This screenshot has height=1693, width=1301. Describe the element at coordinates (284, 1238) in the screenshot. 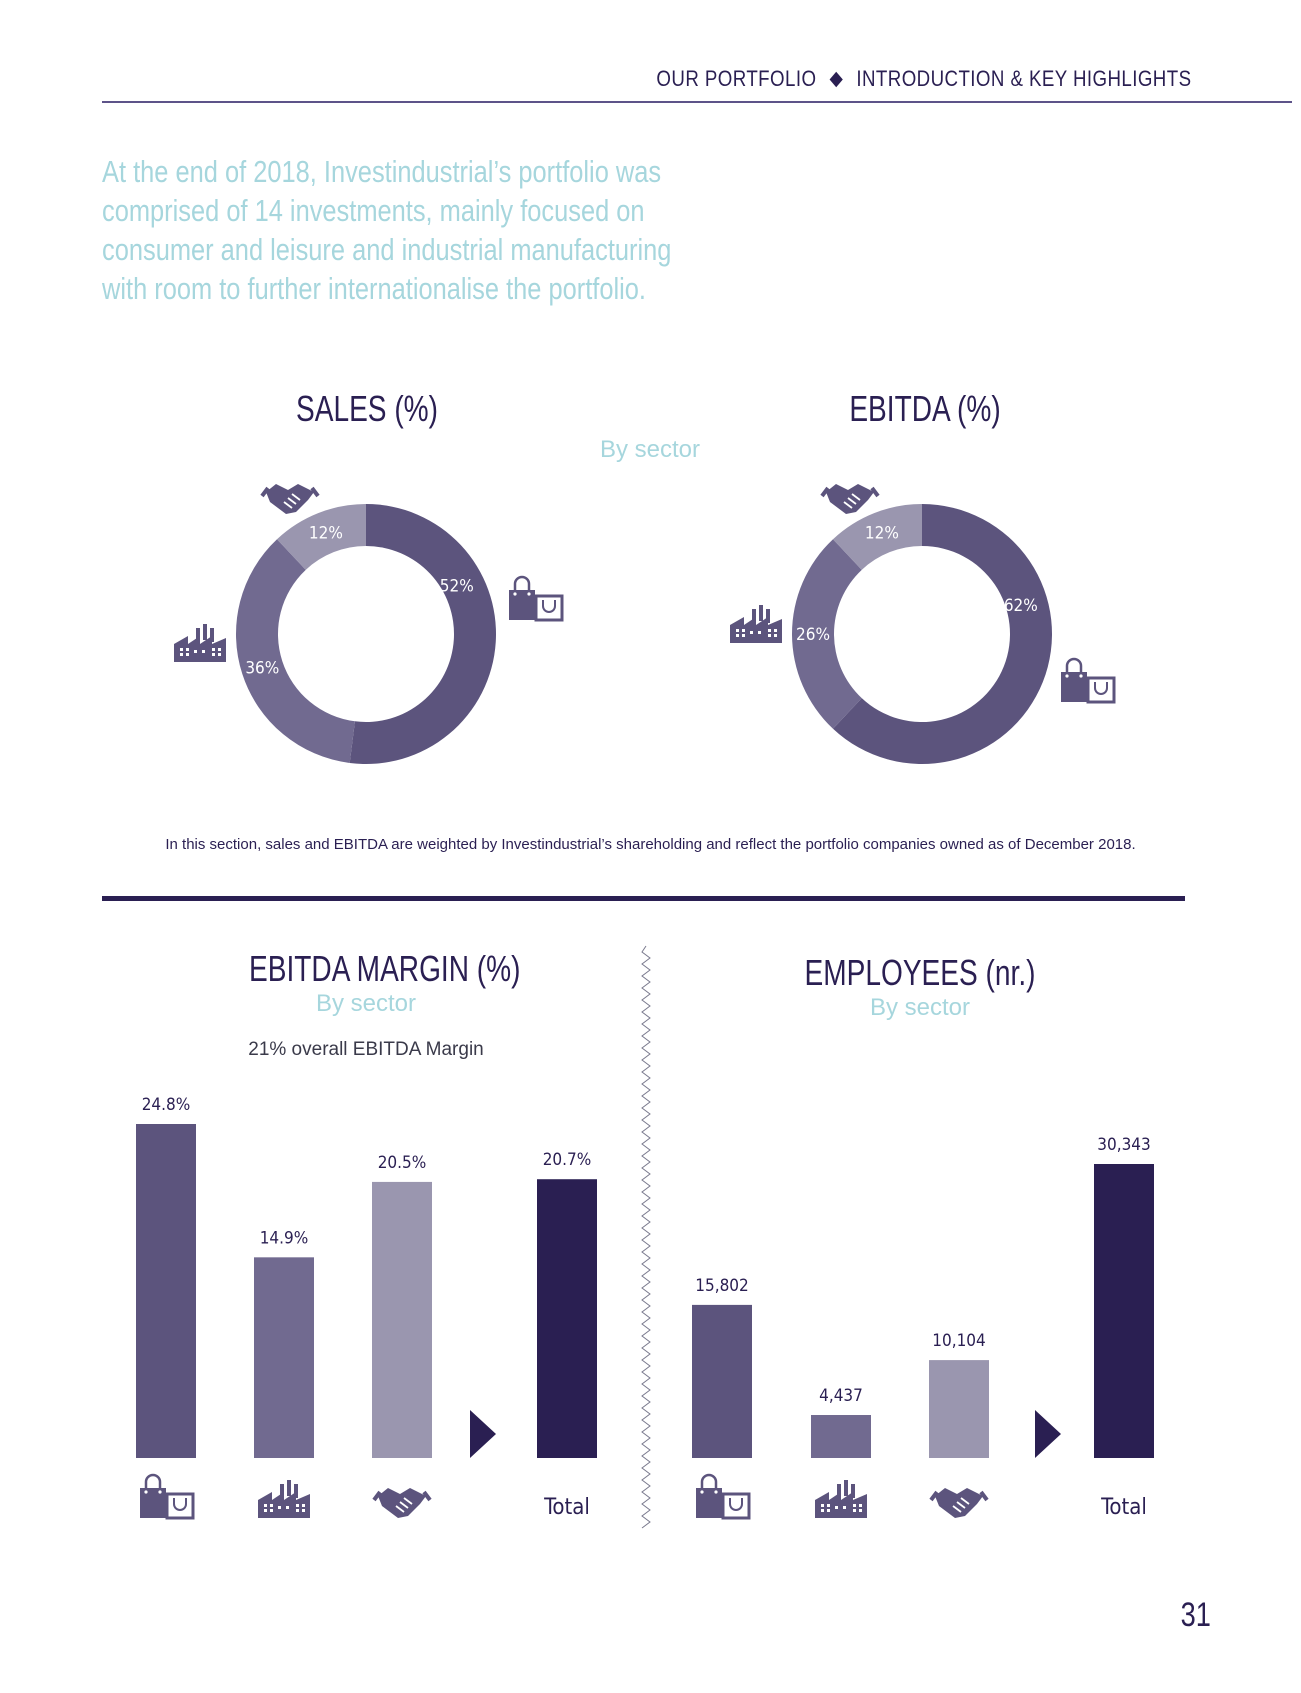

I see `bar-value-label: 14.9%` at that location.